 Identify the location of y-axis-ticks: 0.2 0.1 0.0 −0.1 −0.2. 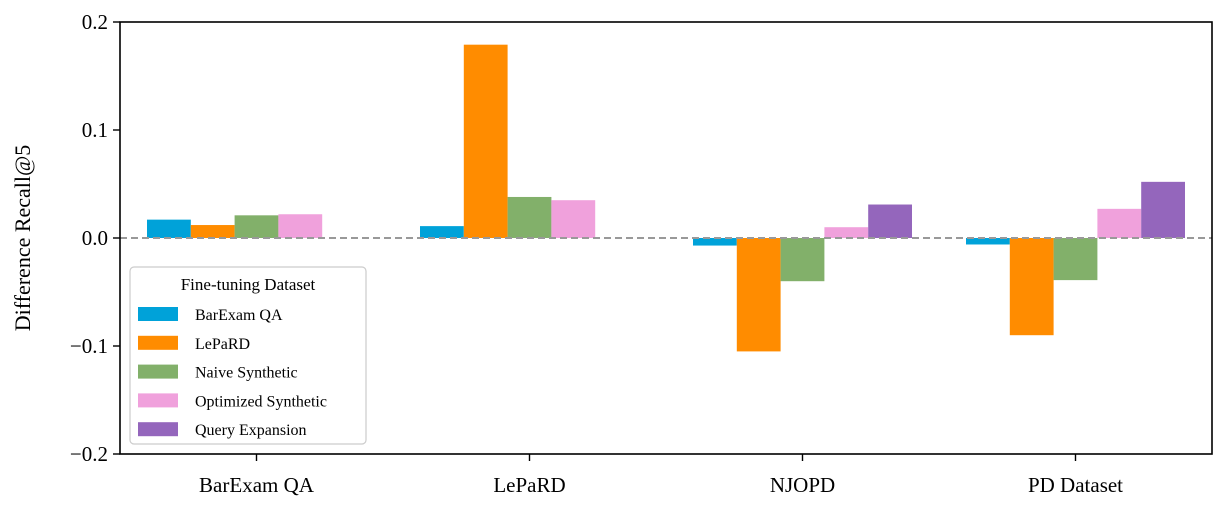
(95, 238).